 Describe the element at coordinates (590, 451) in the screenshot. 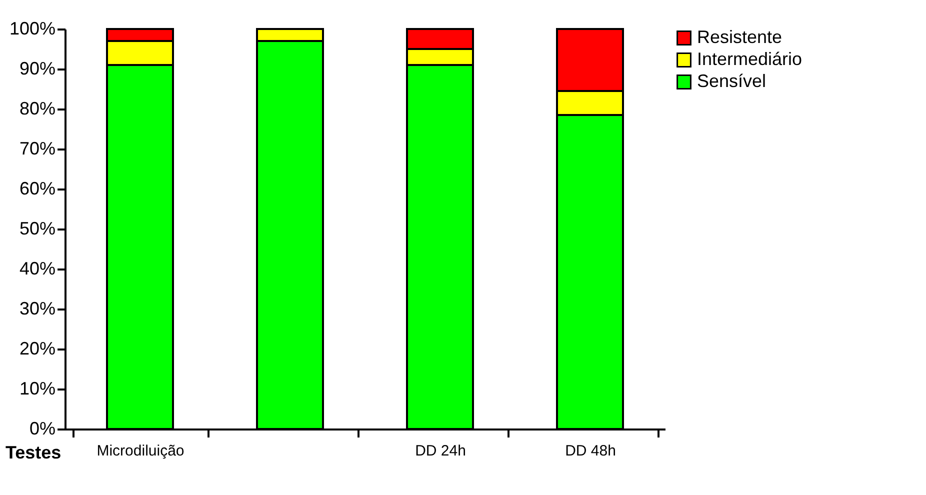

I see `x-tick-label: DD 48h` at that location.